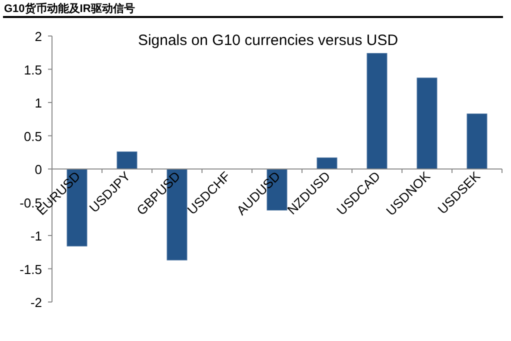 The image size is (511, 341). Describe the element at coordinates (69, 8) in the screenshot. I see `chart-title: G10货币动能及IR驱动信号` at that location.